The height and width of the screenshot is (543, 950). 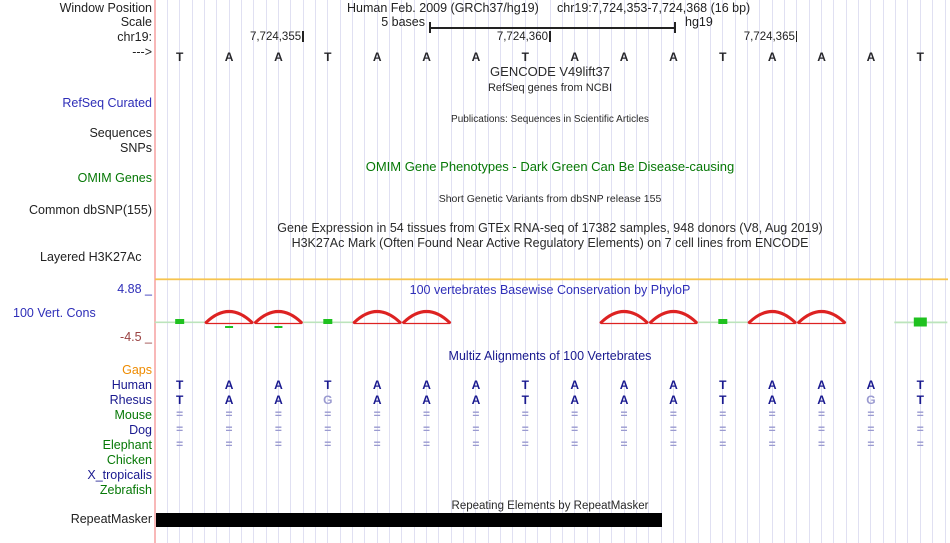 What do you see at coordinates (430, 27) in the screenshot?
I see `scale-bar-left-tick` at bounding box center [430, 27].